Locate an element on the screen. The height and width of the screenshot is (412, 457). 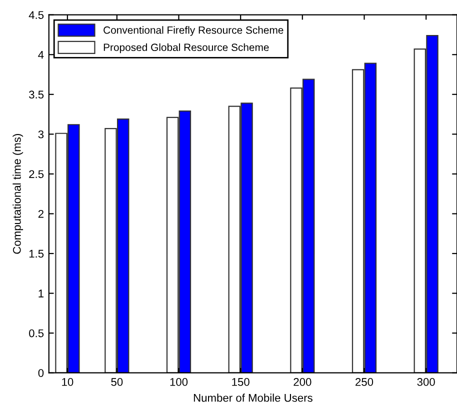
y-tick-label: 0 is located at coordinates (41, 373).